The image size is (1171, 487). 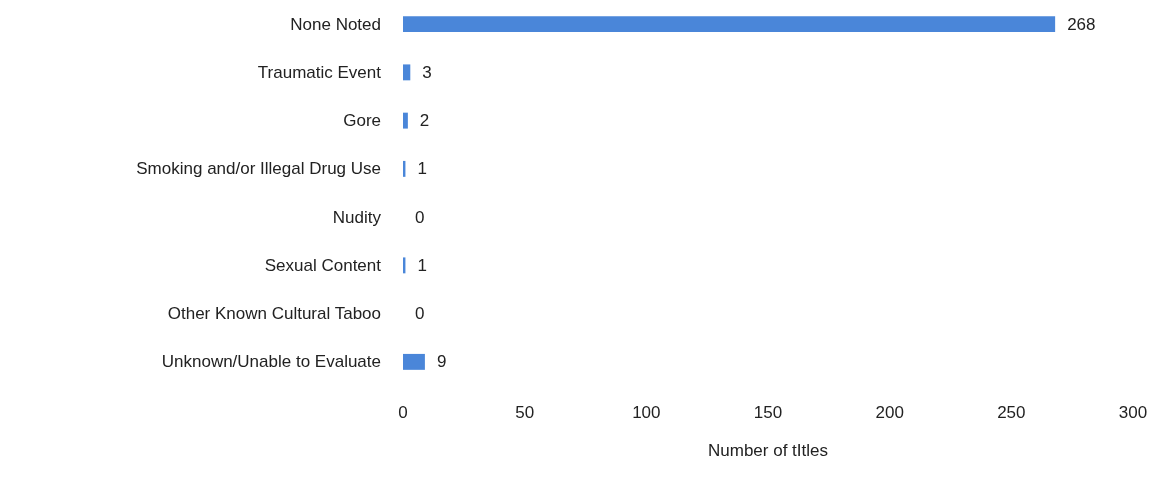 I want to click on y-tick-label: Sexual Content, so click(x=323, y=265).